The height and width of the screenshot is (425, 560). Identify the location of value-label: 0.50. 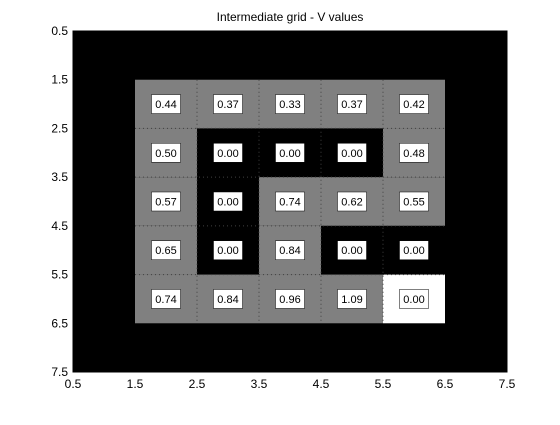
(165, 154).